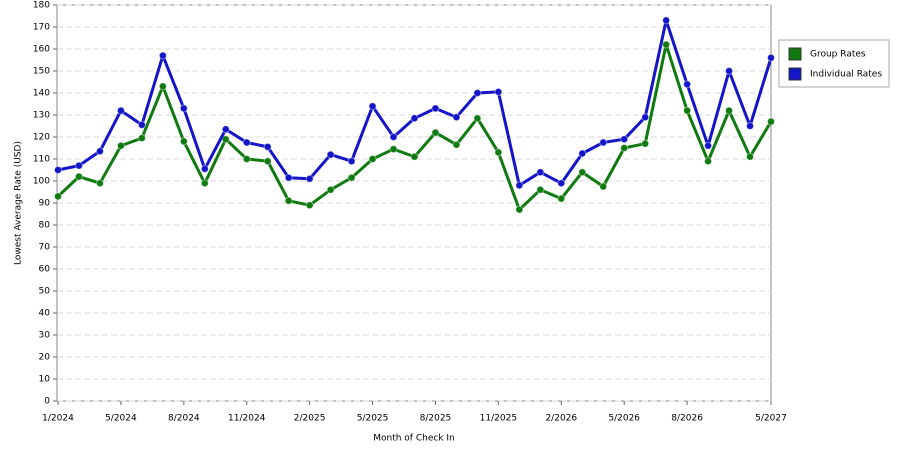 The image size is (900, 450). Describe the element at coordinates (41, 50) in the screenshot. I see `y-tick-label: 160` at that location.